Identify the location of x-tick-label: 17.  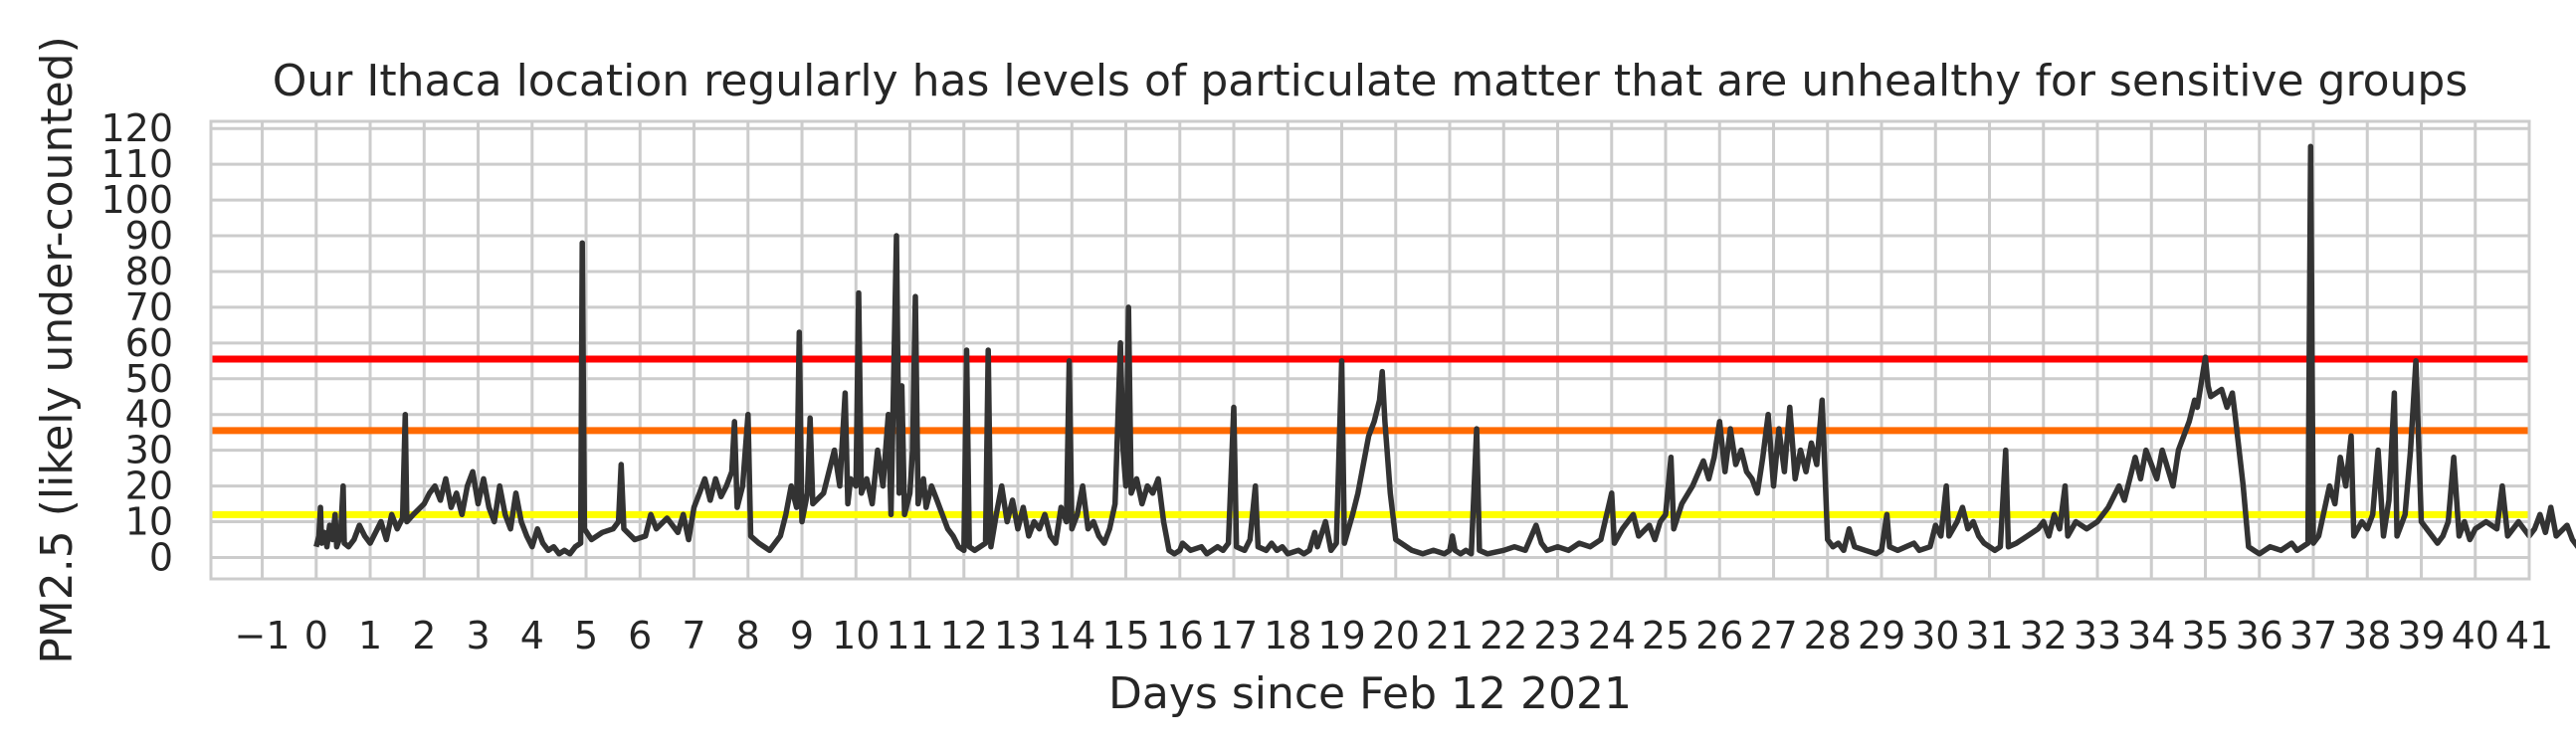
(1234, 635).